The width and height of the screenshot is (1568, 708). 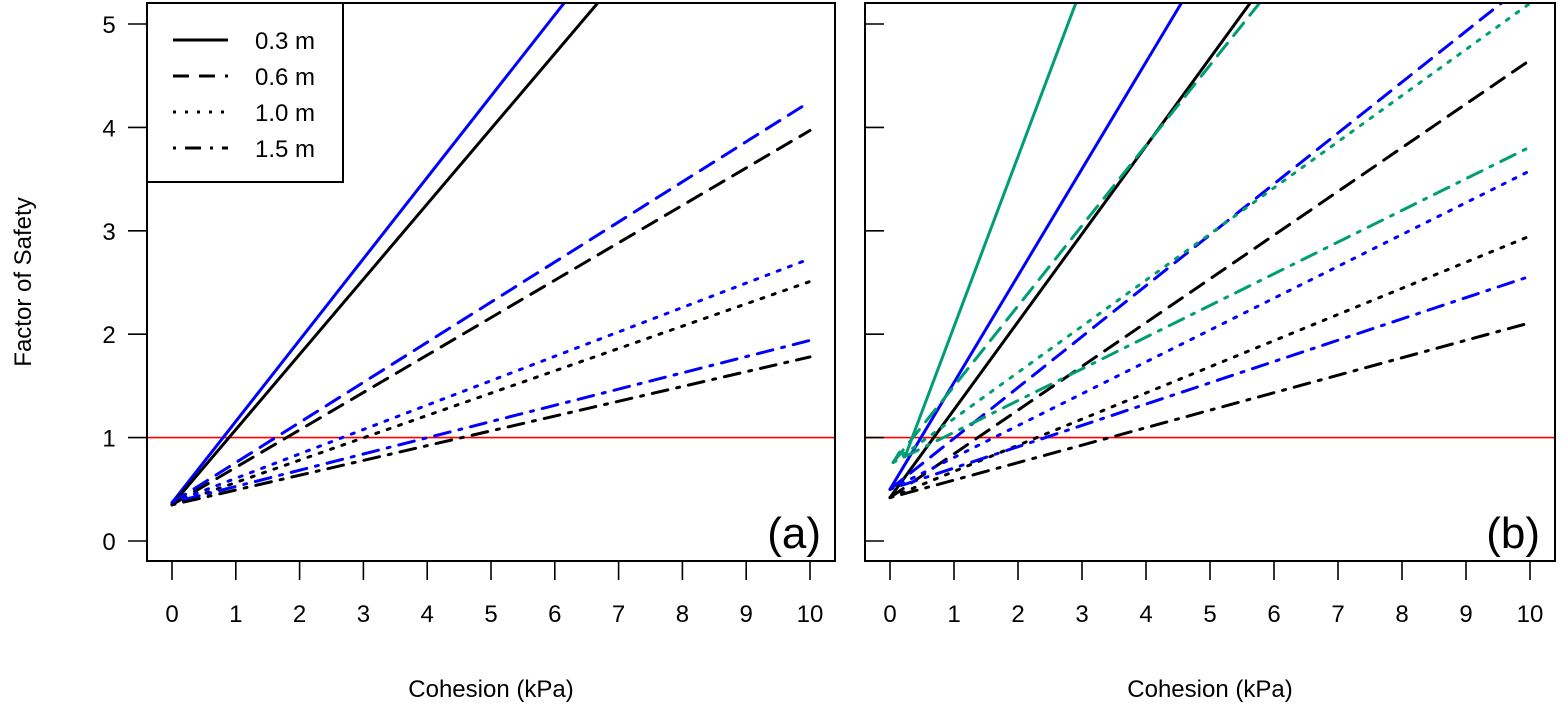 I want to click on y-axis-title: Factor of Safety, so click(x=23, y=281).